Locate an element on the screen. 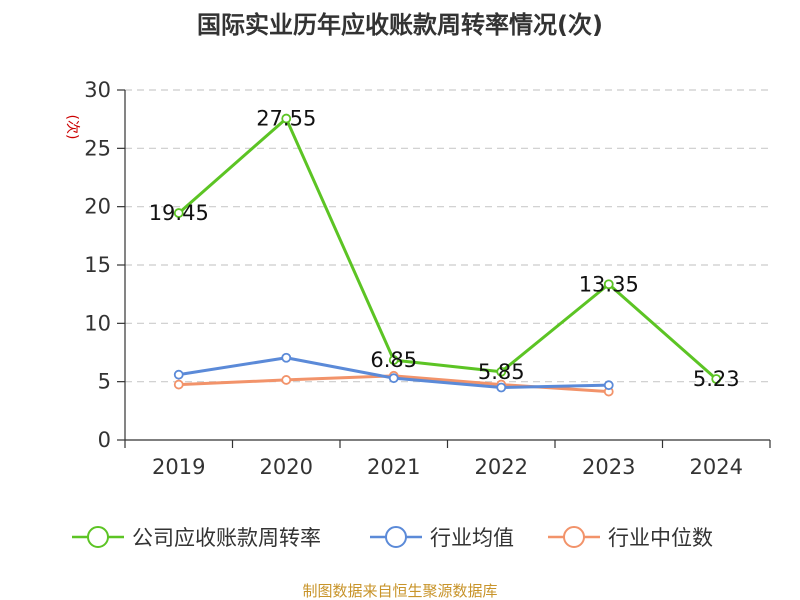 The height and width of the screenshot is (600, 800). series-0-point-2020 is located at coordinates (286, 118).